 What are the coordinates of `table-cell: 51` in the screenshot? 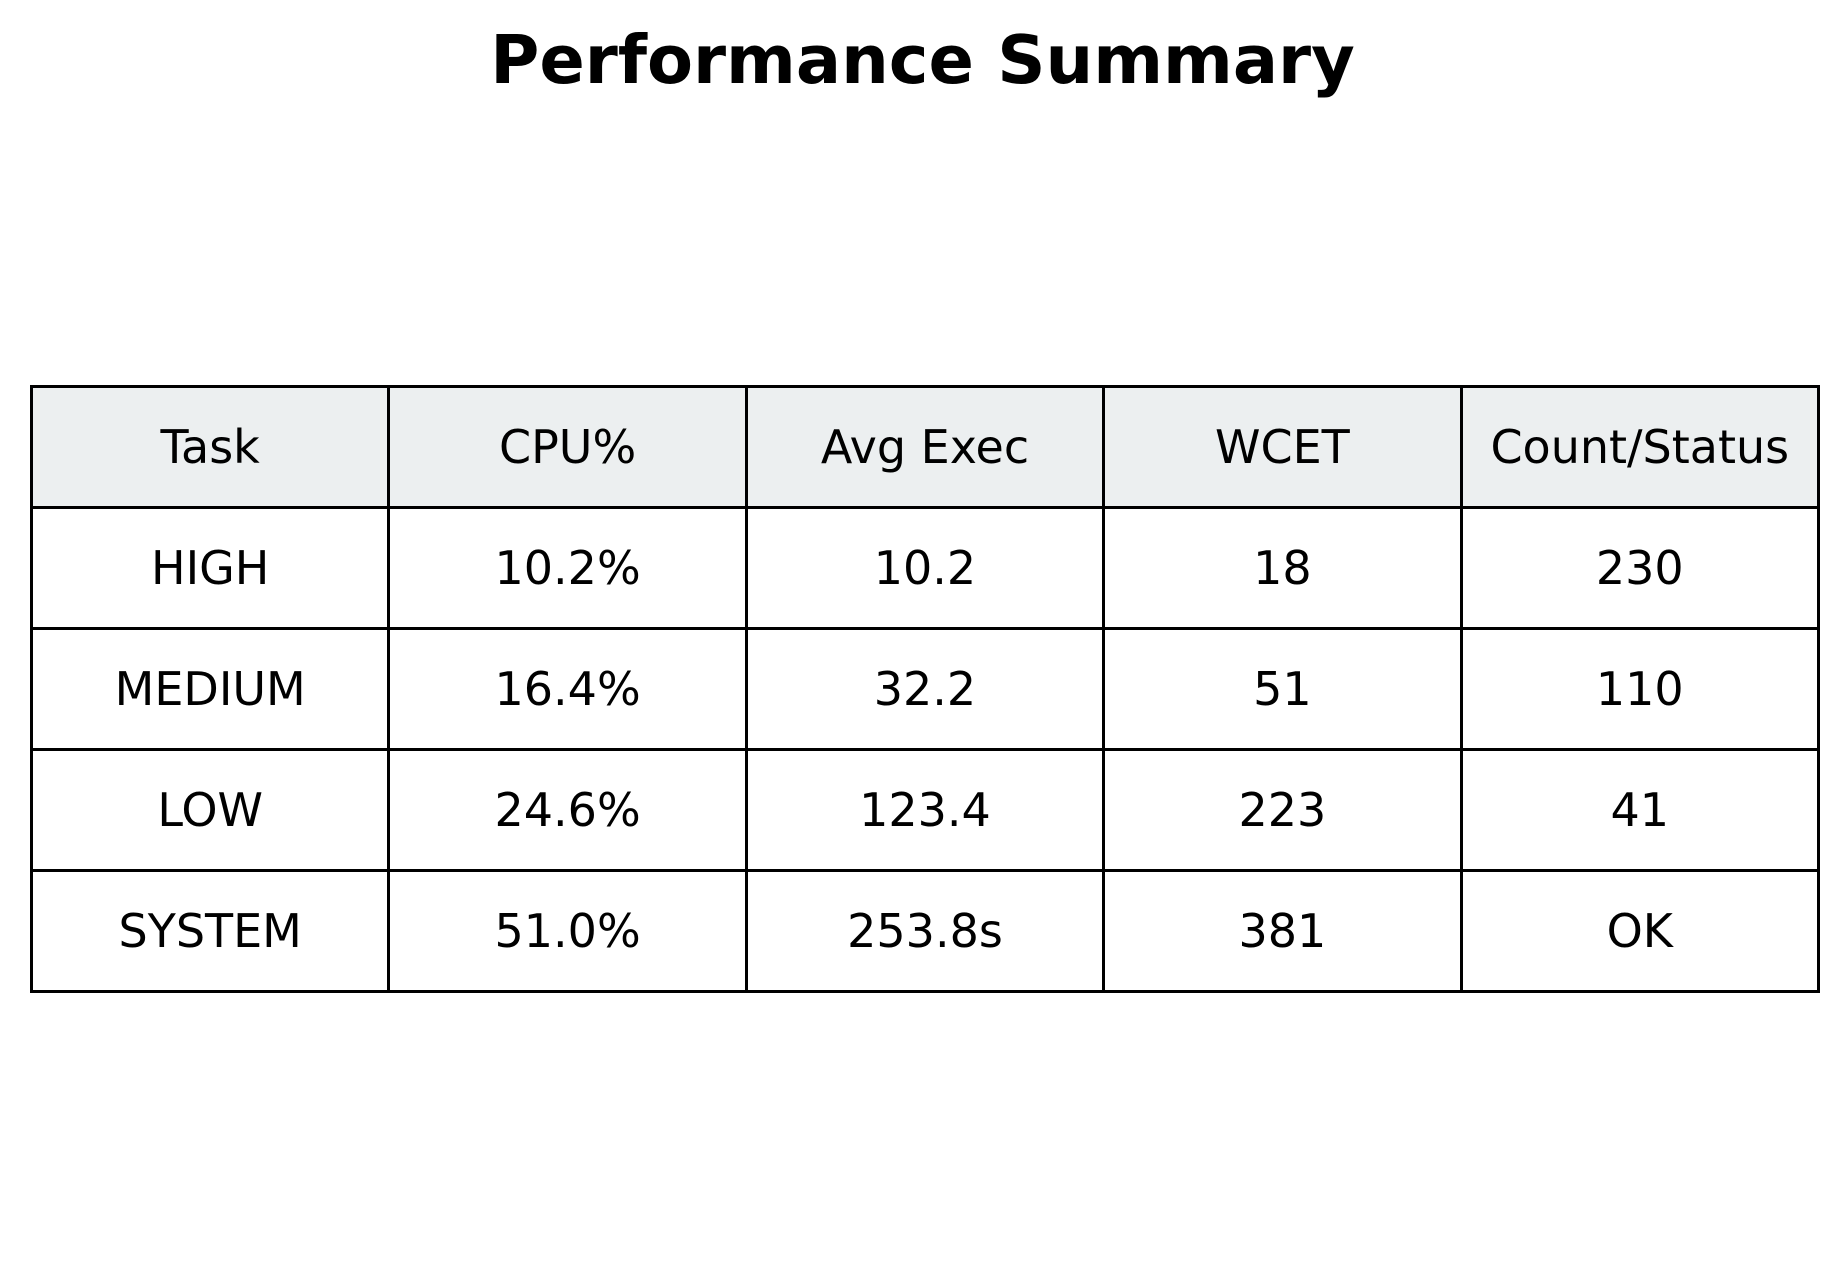 It's located at (1282, 689).